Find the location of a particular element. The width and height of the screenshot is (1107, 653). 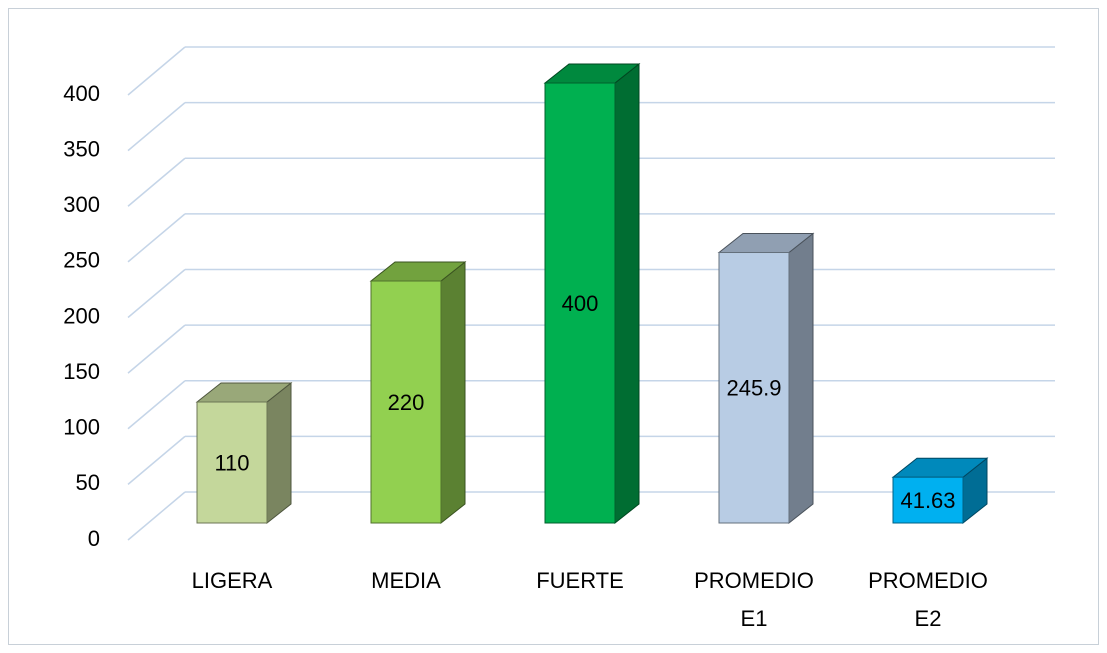

y-tick-label: 100 is located at coordinates (81, 427).